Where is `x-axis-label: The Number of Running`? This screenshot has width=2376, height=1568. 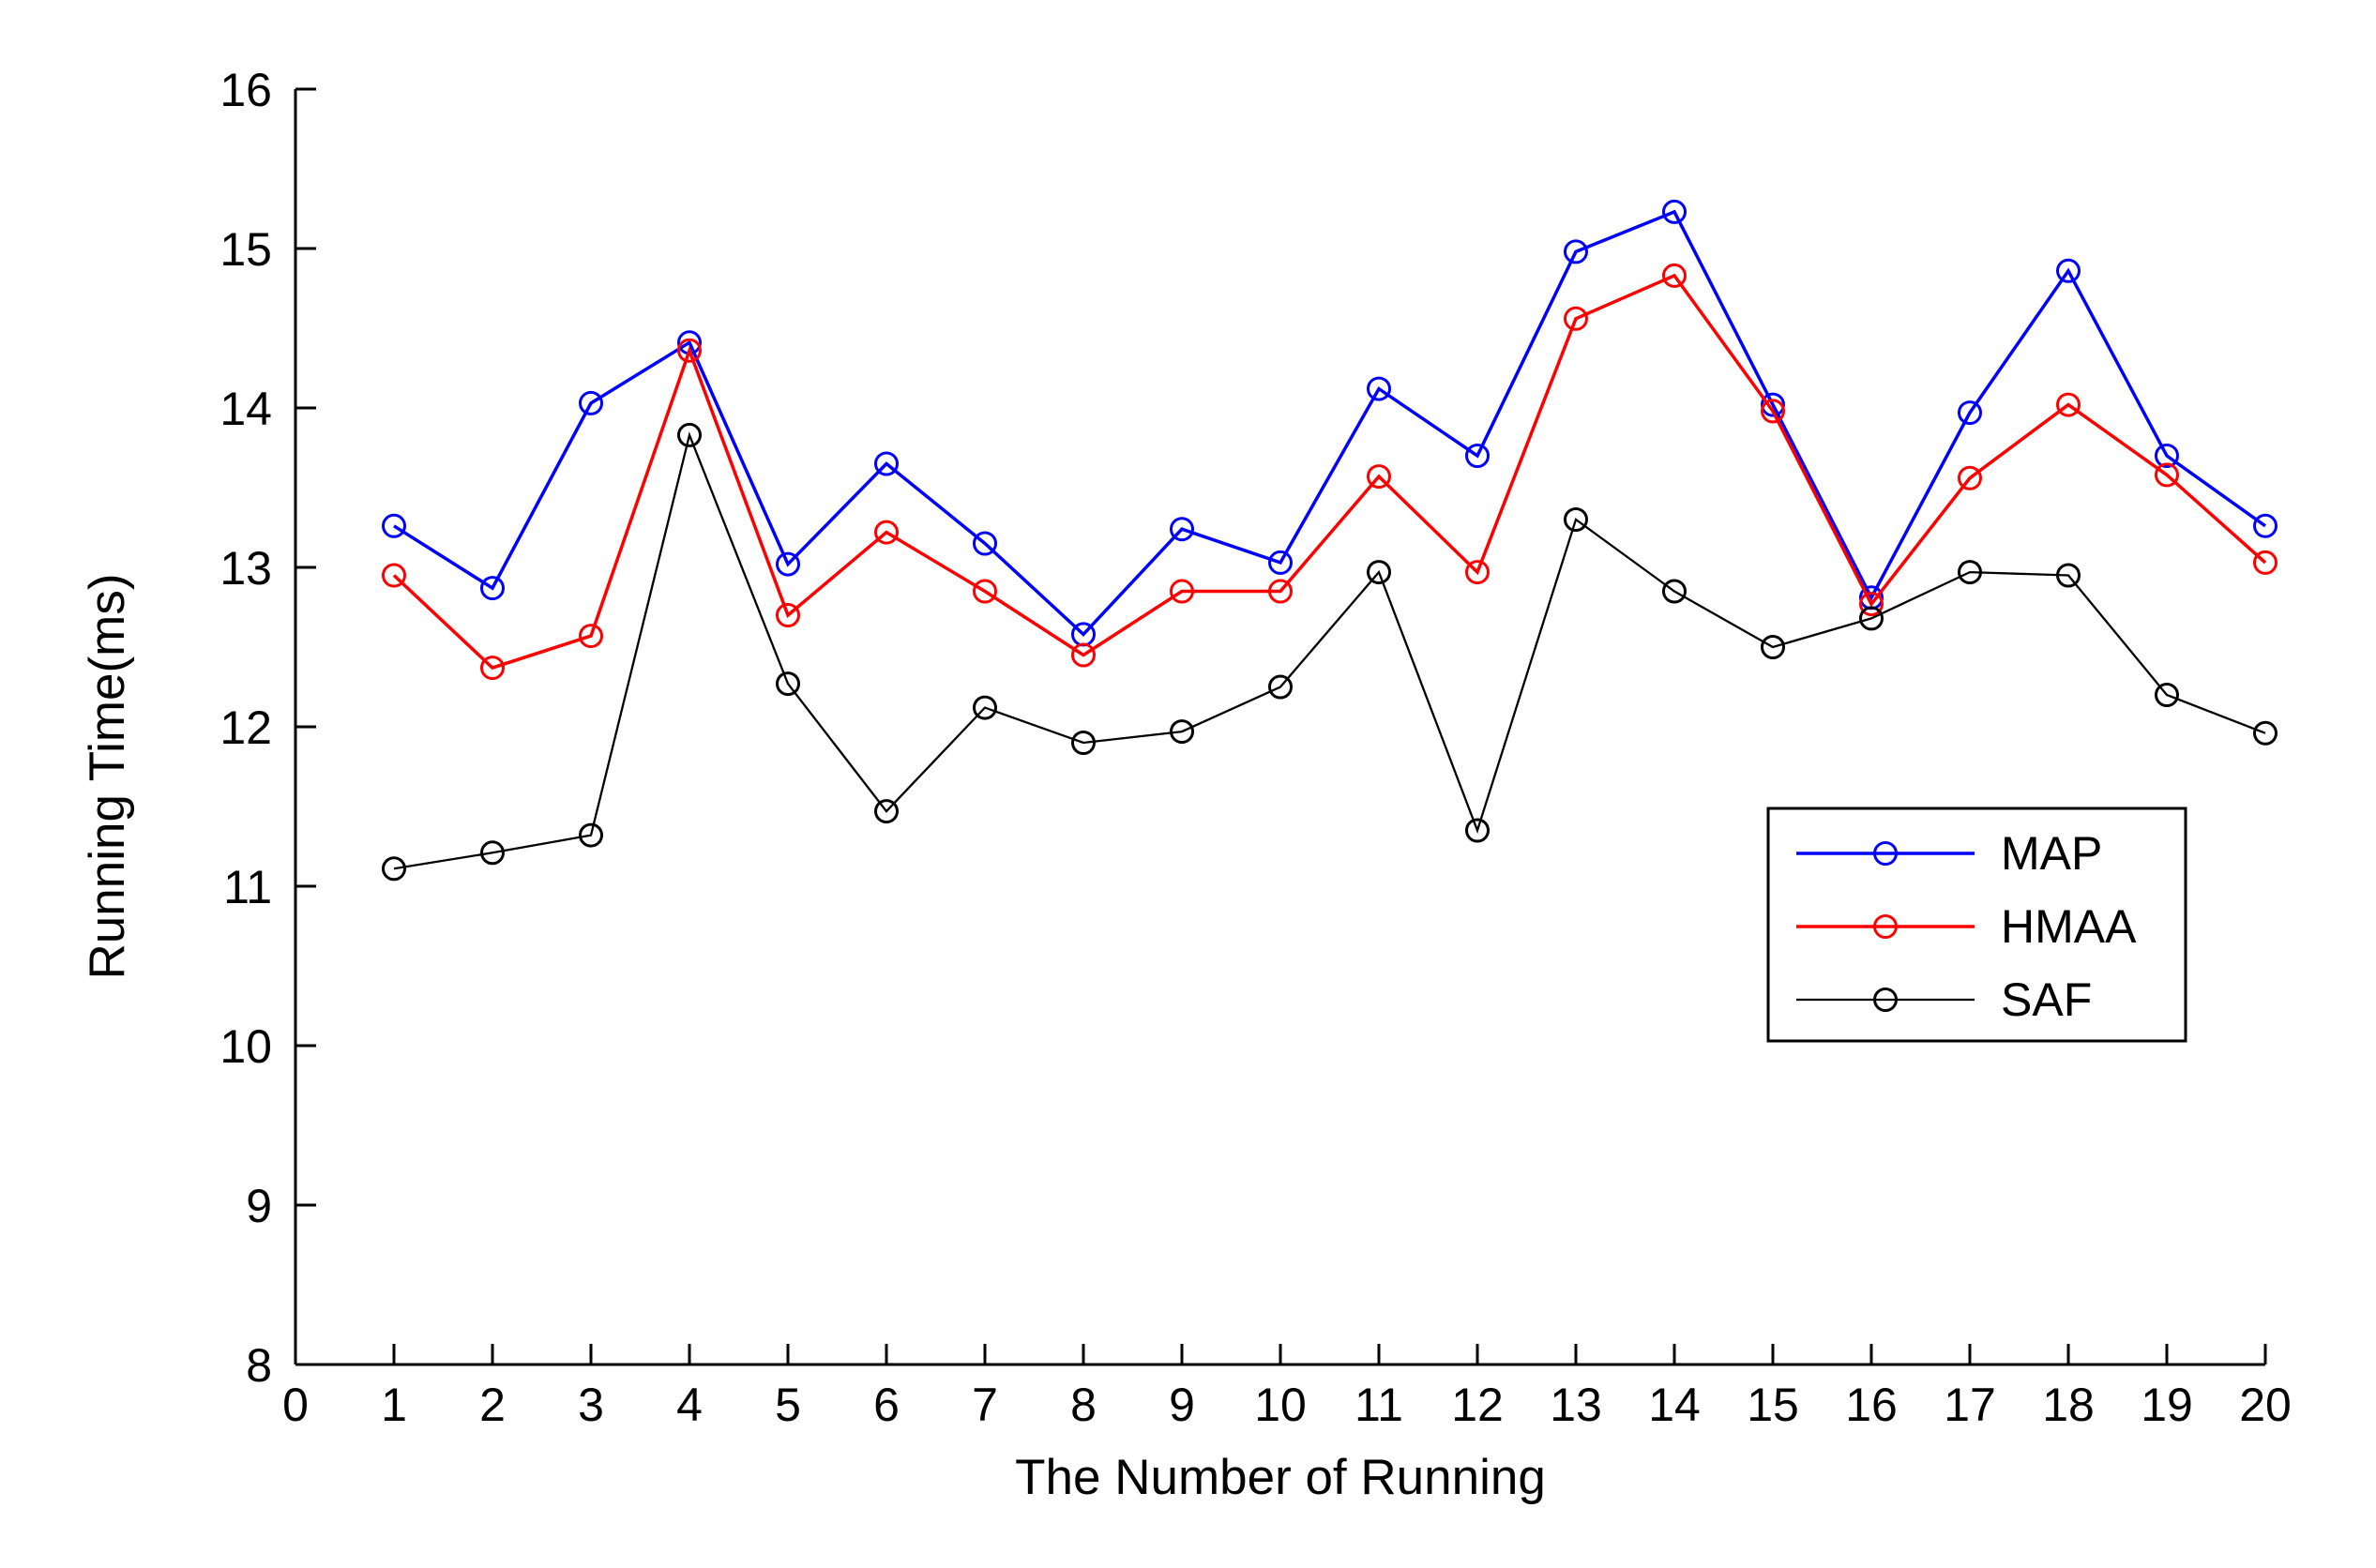
x-axis-label: The Number of Running is located at coordinates (1281, 1477).